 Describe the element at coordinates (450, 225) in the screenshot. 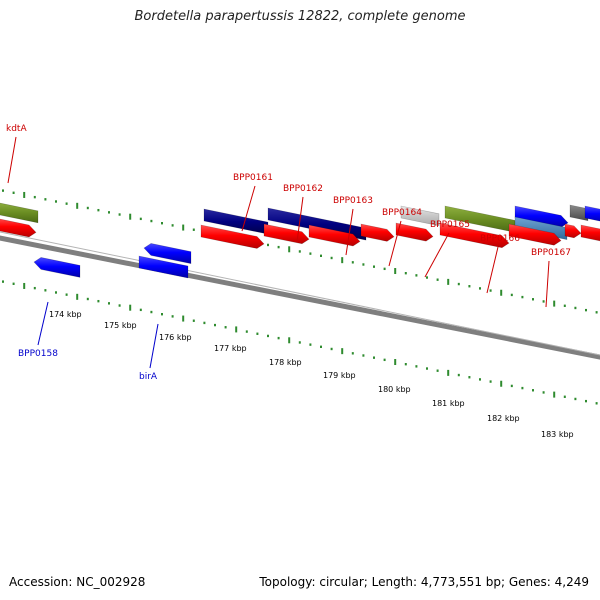

I see `gene-label: BPP0165` at that location.